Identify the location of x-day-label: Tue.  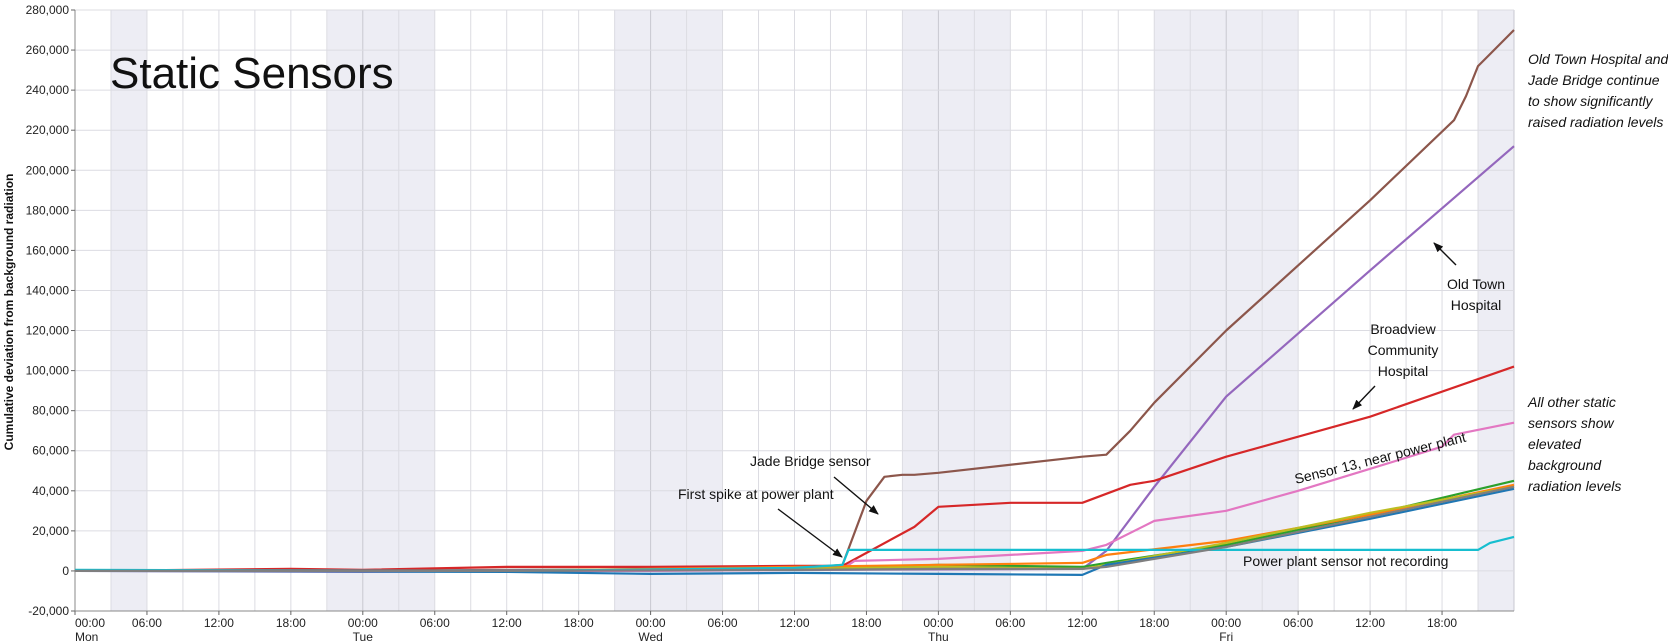
(363, 636).